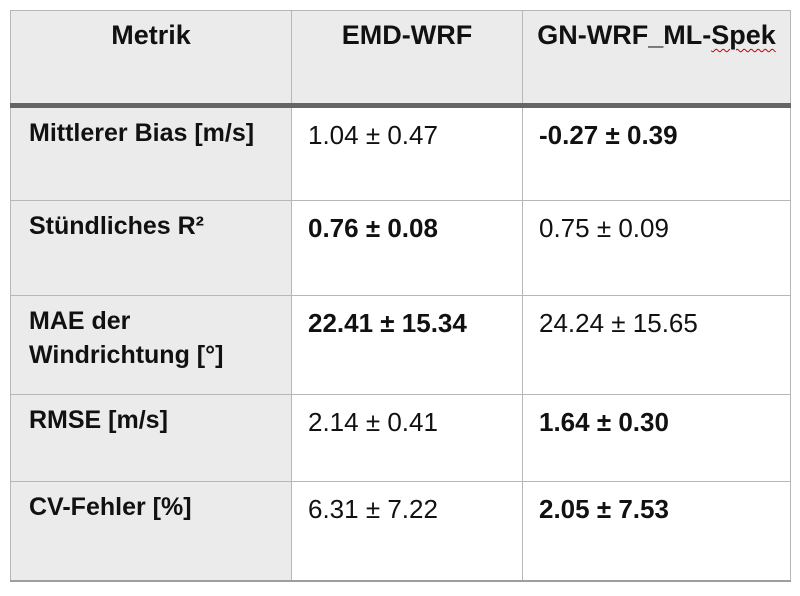  What do you see at coordinates (656, 345) in the screenshot?
I see `value-mae-gn-wrf: 24.24 ± 15.65` at bounding box center [656, 345].